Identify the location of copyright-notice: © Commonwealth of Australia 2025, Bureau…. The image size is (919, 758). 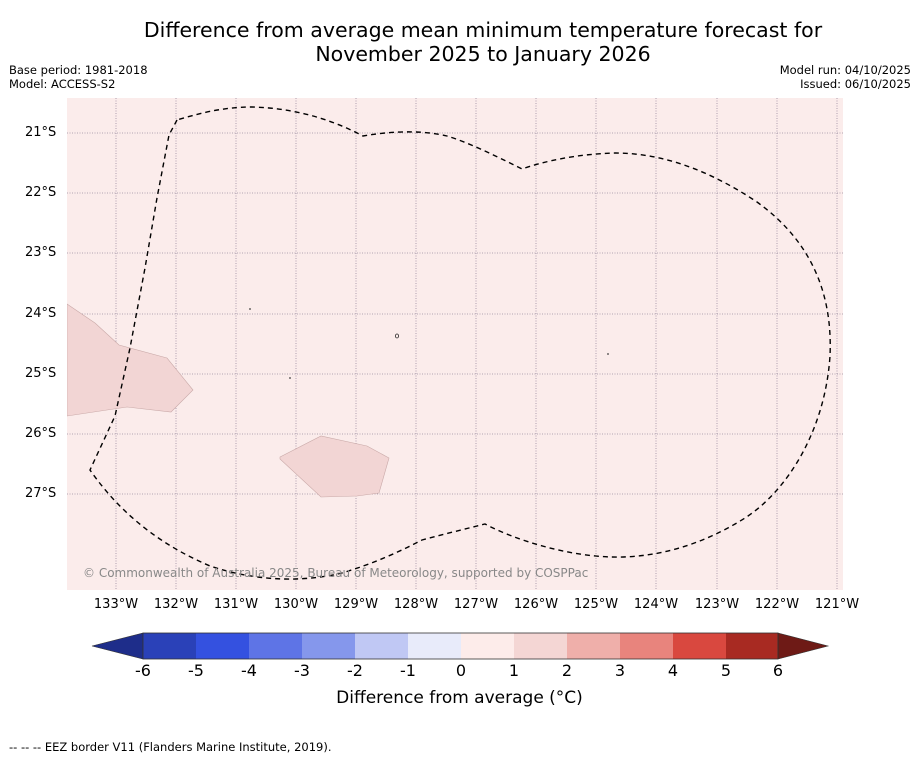
(336, 573).